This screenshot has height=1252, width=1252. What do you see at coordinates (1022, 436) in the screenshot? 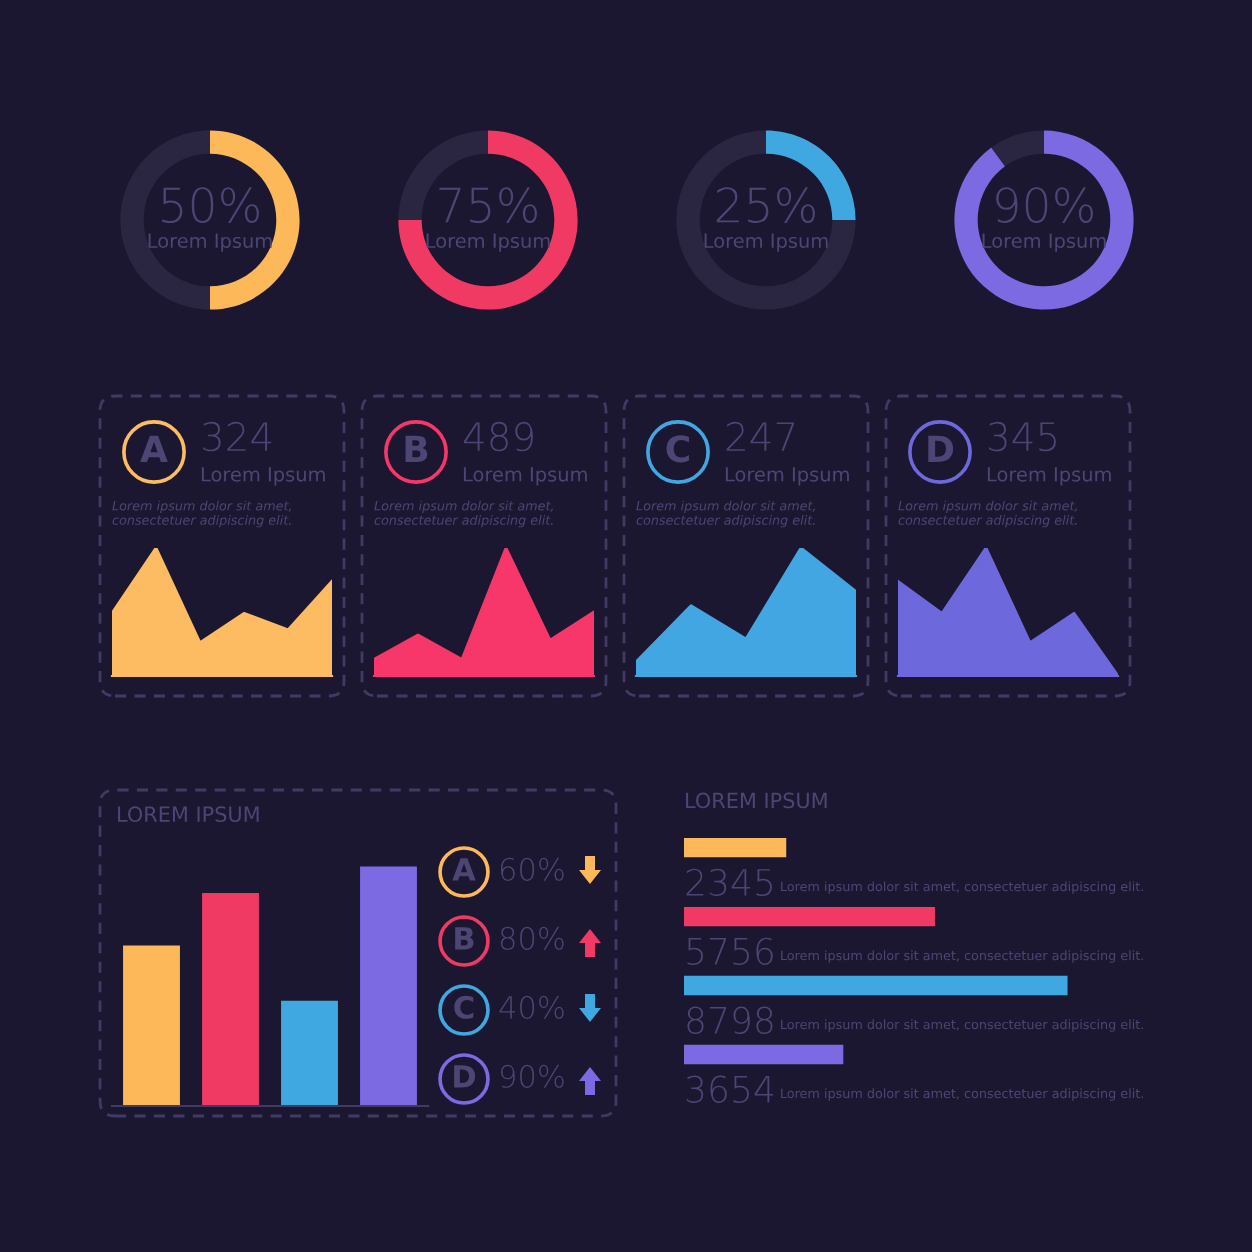
I see `text: 345` at bounding box center [1022, 436].